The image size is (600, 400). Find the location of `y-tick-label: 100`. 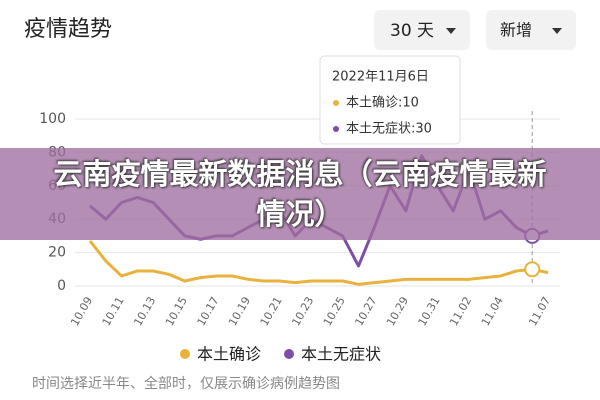

y-tick-label: 100 is located at coordinates (52, 119).